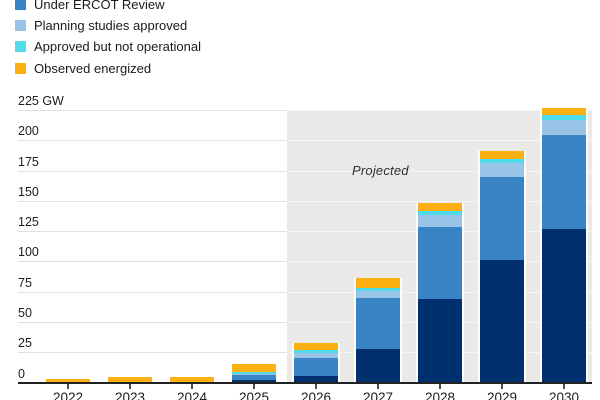 This screenshot has height=400, width=600. I want to click on y-tick-label: 150, so click(28, 191).